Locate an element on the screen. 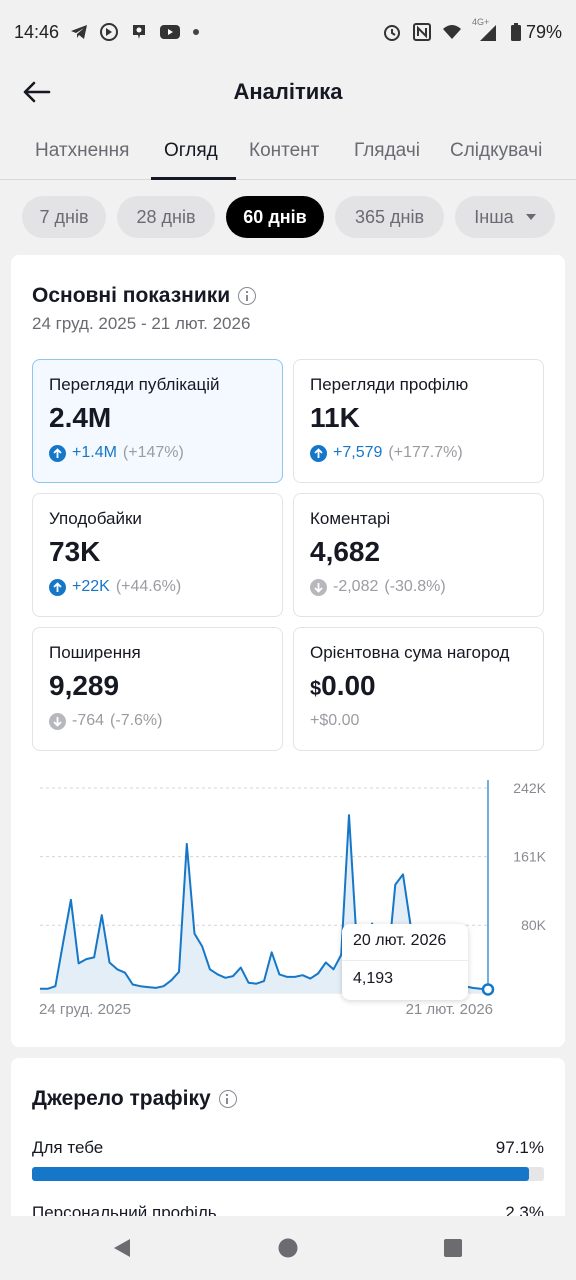 This screenshot has height=1280, width=576. system-nav-bar is located at coordinates (288, 1248).